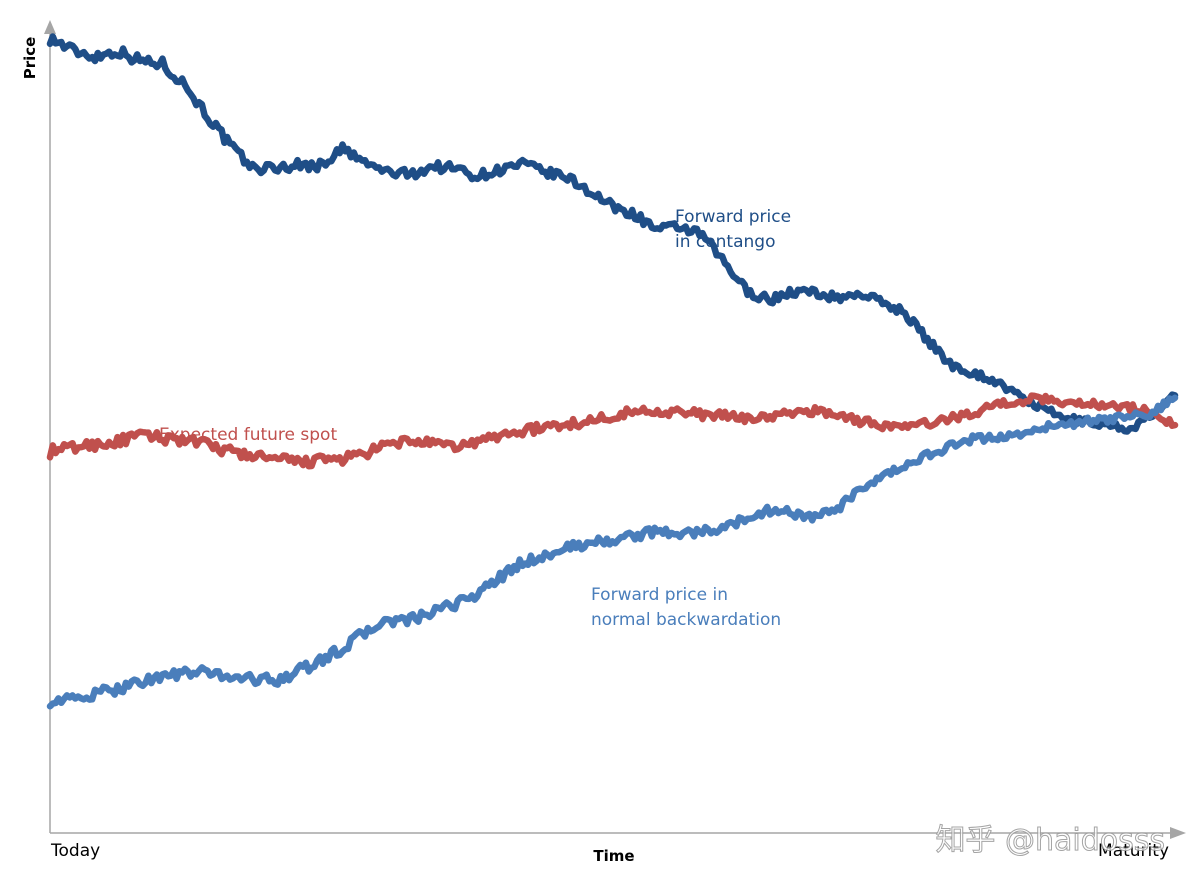 The height and width of the screenshot is (889, 1200). I want to click on series-label-backwardation-line-2: normal backwardation, so click(686, 620).